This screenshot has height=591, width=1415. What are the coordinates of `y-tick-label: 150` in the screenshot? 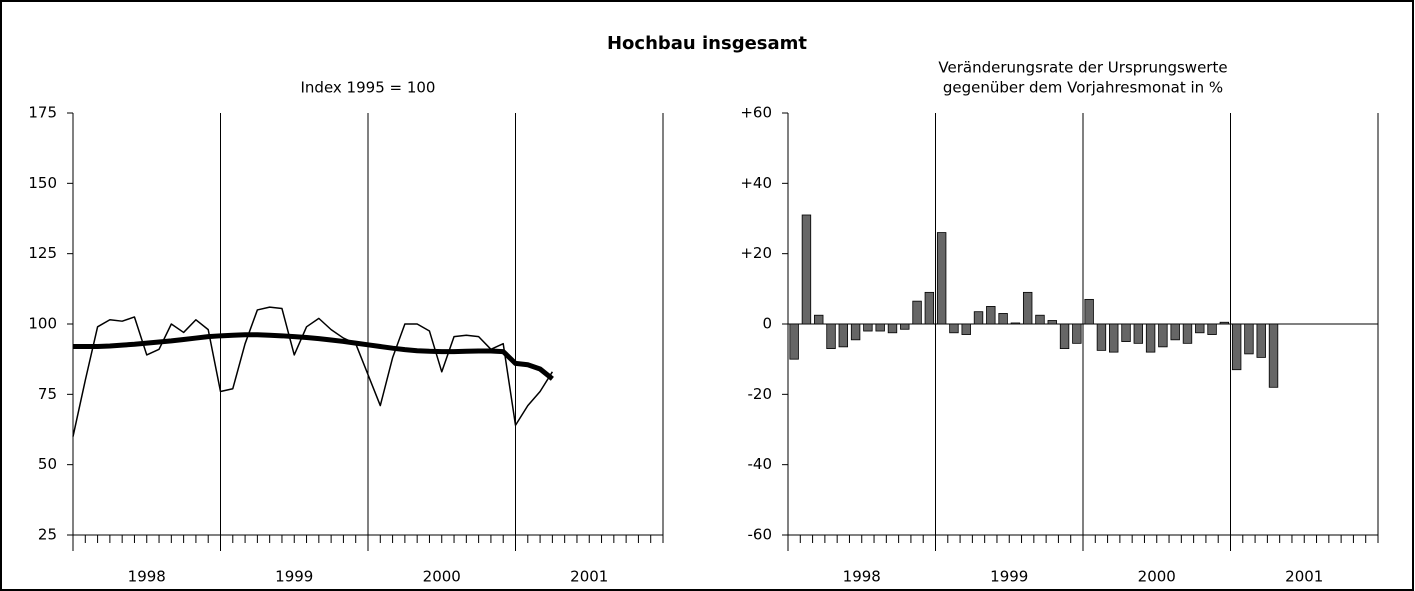 It's located at (42, 183).